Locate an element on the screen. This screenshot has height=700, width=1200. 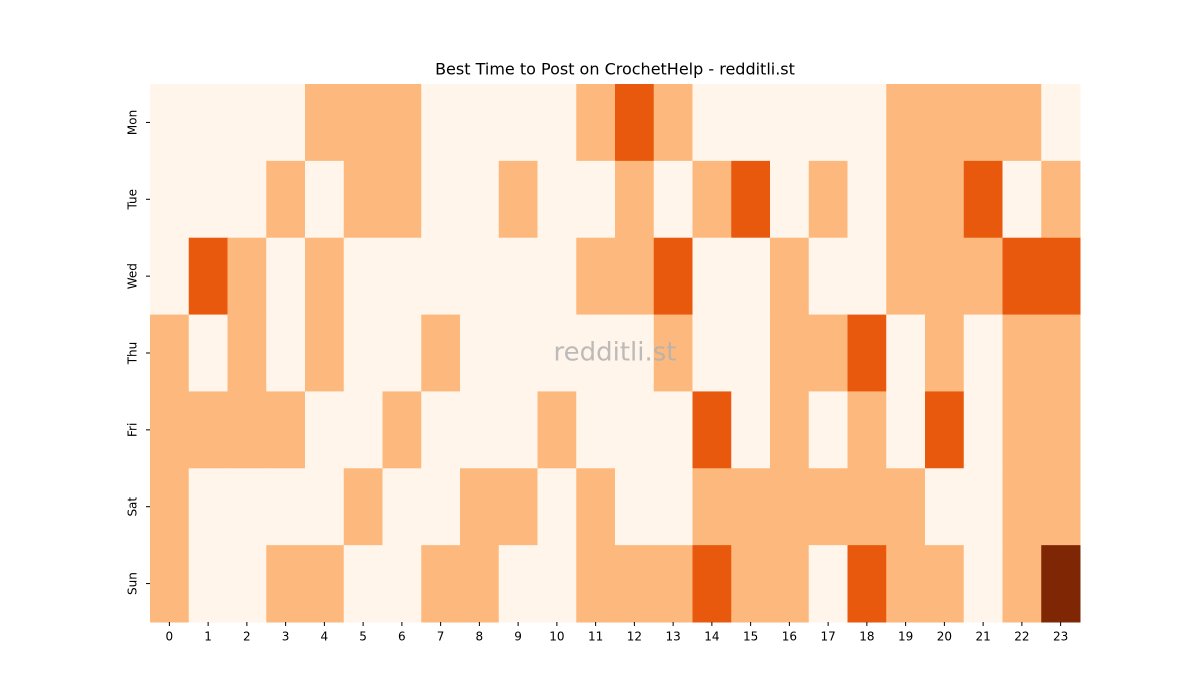
x-tick-label: 7 is located at coordinates (441, 637).